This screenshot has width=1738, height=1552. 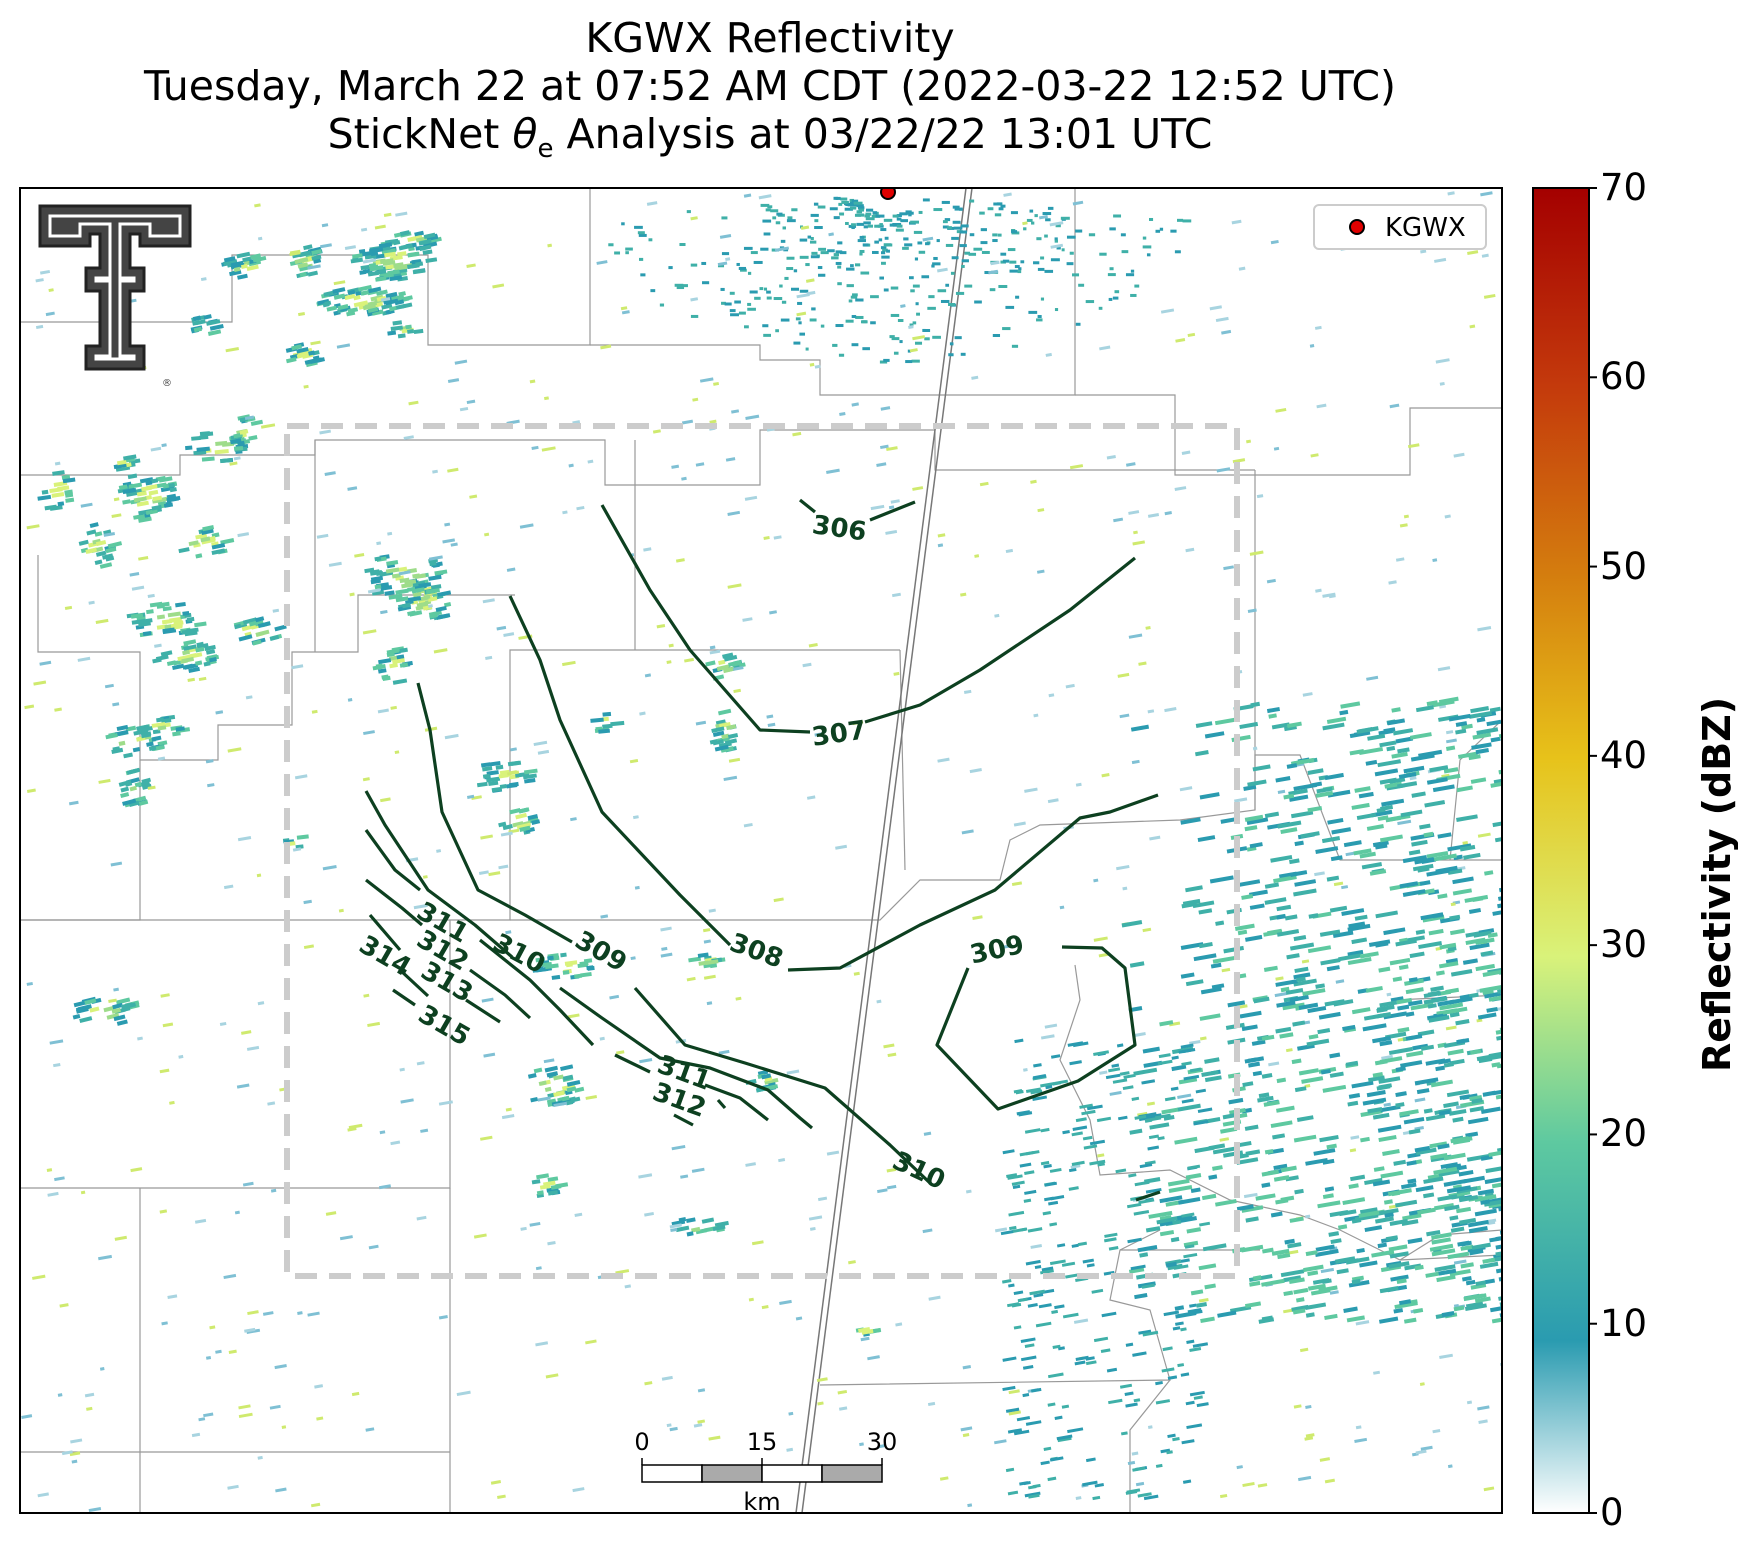 What do you see at coordinates (545, 149) in the screenshot?
I see `theta-subscript: e` at bounding box center [545, 149].